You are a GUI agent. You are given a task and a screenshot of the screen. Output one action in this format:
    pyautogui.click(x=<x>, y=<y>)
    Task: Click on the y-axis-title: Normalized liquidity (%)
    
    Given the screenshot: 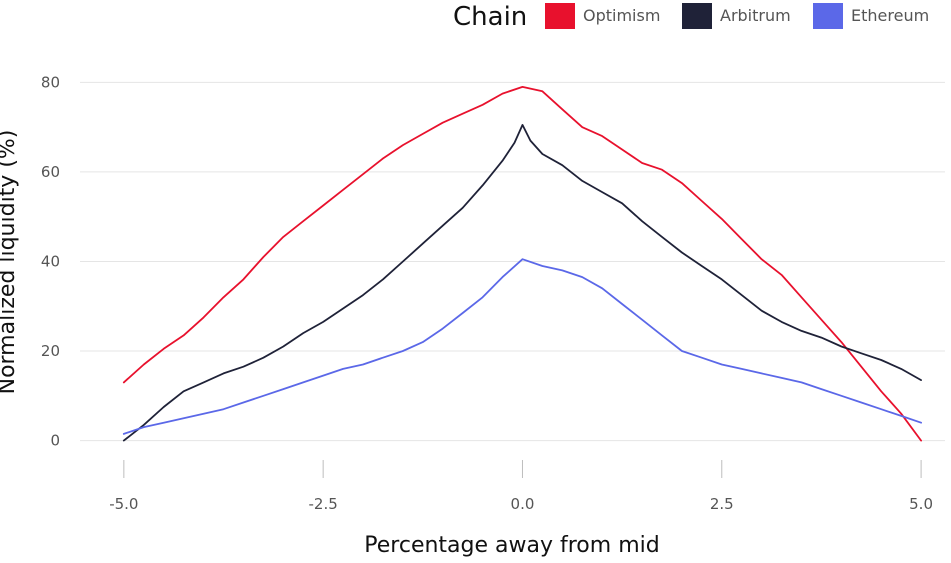 What is the action you would take?
    pyautogui.click(x=10, y=262)
    